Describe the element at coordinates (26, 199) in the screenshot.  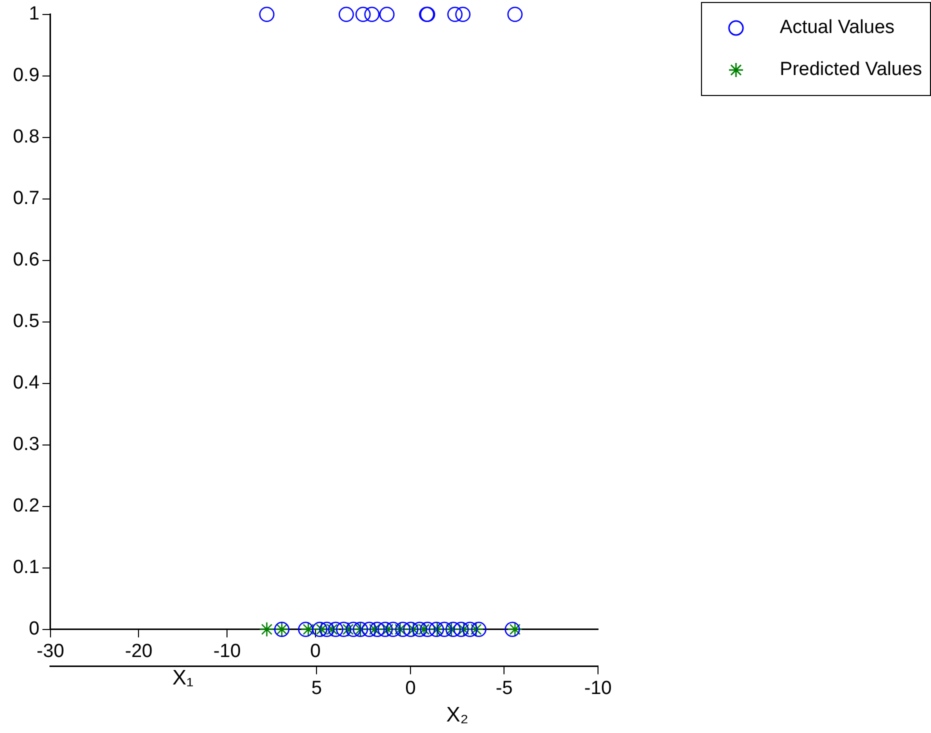
I see `y-tick-label: 0.7` at that location.